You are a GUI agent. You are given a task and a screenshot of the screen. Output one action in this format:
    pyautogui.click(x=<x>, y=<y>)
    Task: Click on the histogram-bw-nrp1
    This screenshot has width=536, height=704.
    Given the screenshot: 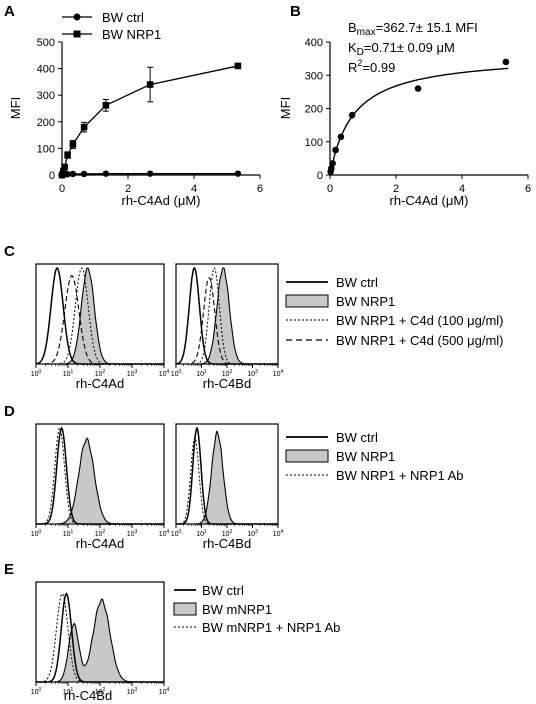 What is the action you would take?
    pyautogui.click(x=100, y=316)
    